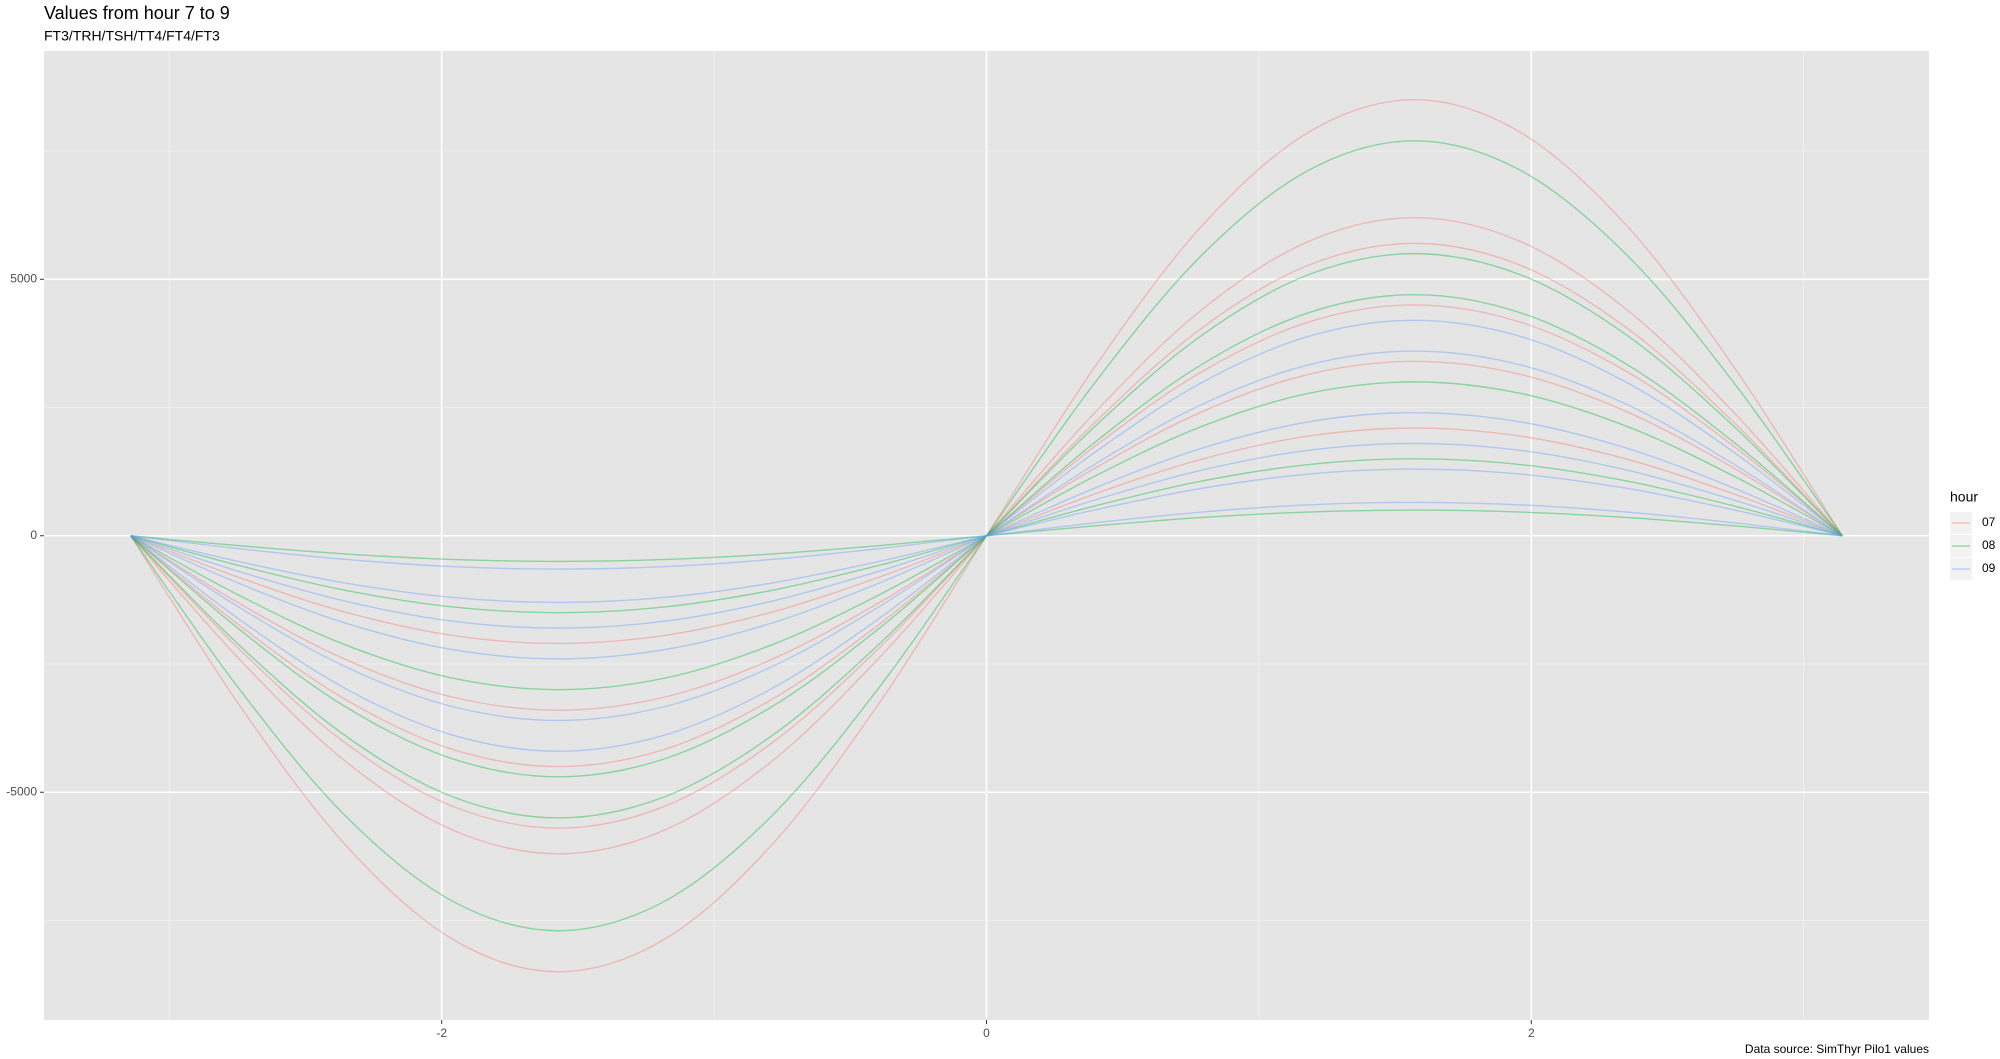 Image resolution: width=2000 pixels, height=1059 pixels. I want to click on legend-label: 09, so click(1989, 568).